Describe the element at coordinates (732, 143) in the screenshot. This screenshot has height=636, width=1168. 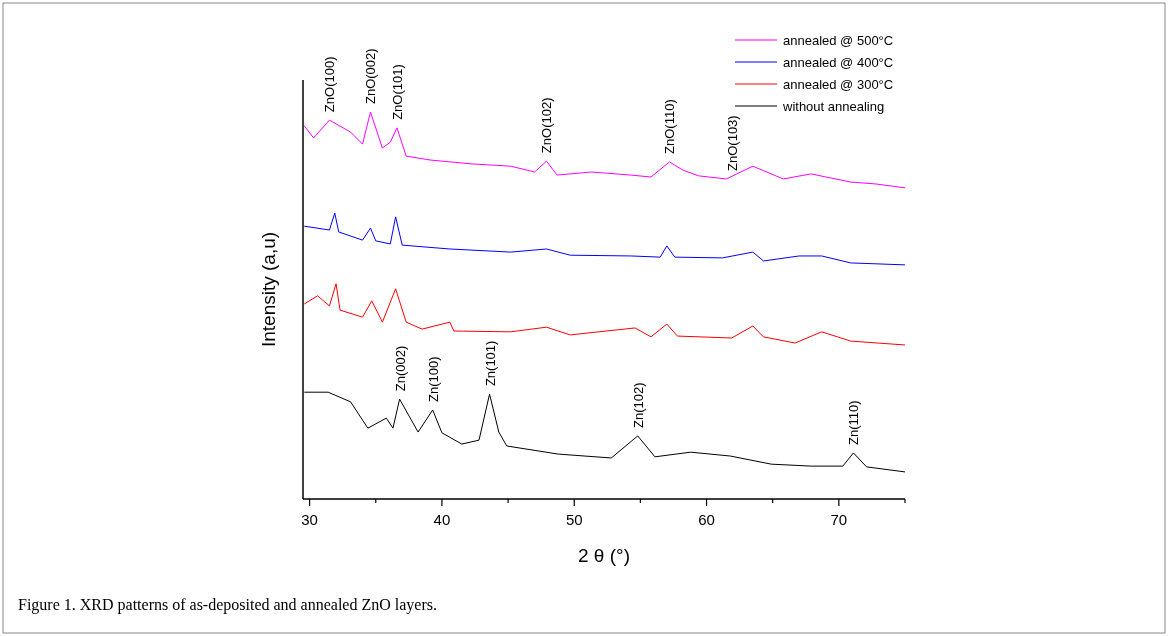
I see `annotation: ZnO(103)` at that location.